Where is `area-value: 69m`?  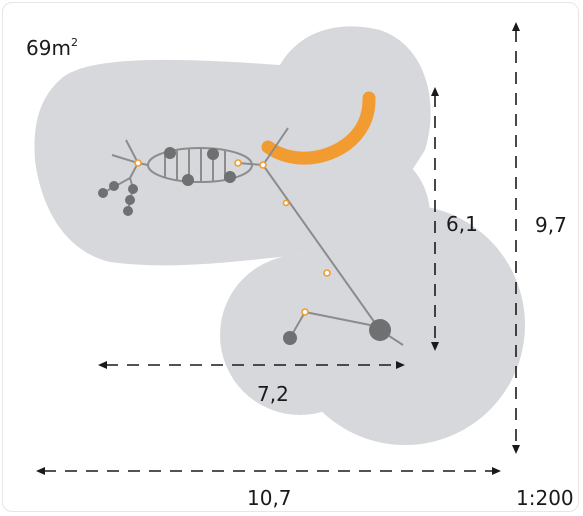 area-value: 69m is located at coordinates (48, 48).